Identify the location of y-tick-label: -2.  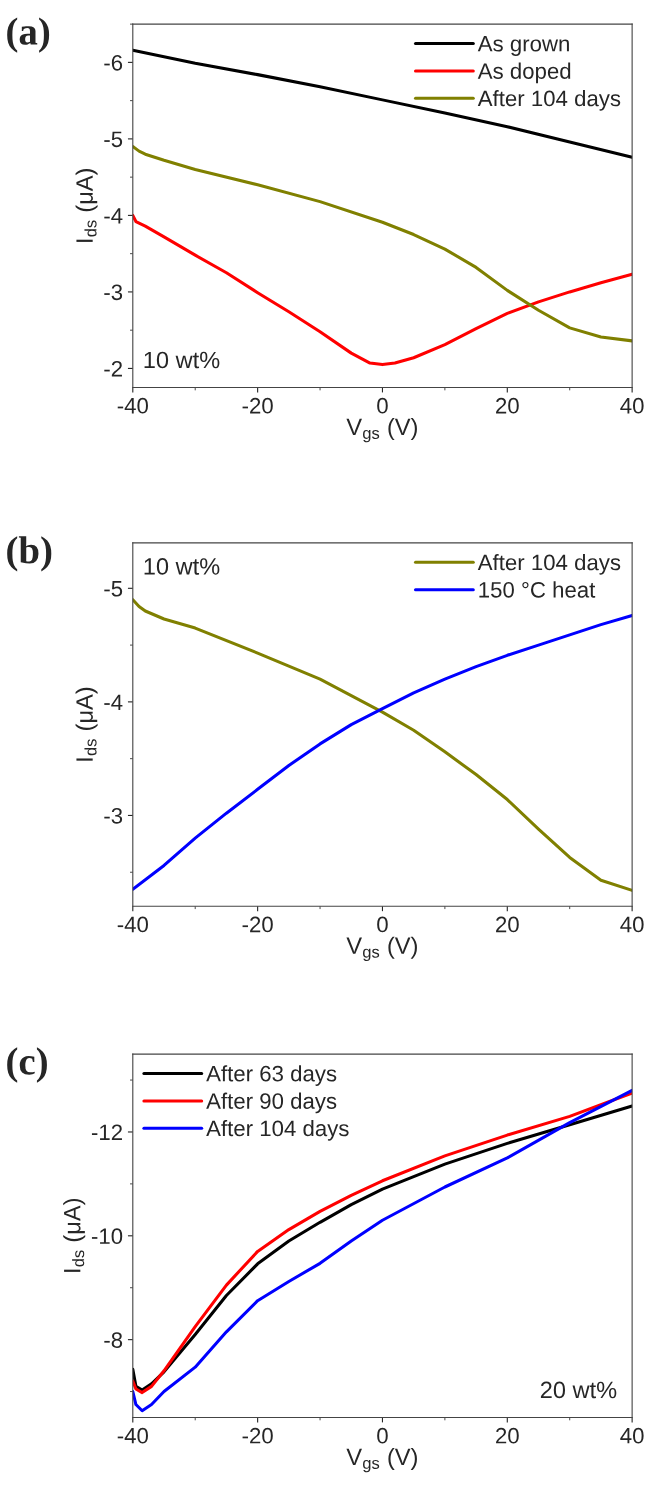
(113, 368).